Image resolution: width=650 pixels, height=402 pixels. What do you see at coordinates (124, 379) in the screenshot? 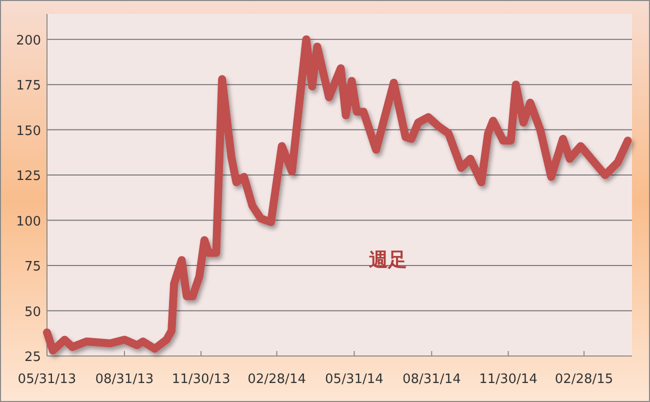
I see `x-tick-label: 08/31/13` at bounding box center [124, 379].